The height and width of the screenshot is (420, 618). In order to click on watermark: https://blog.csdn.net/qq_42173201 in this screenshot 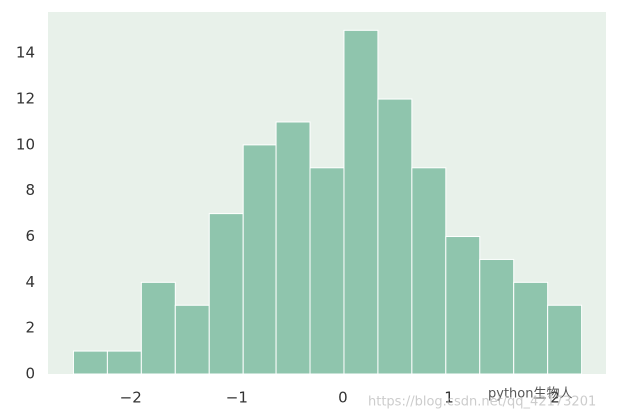, I will do `click(482, 402)`.